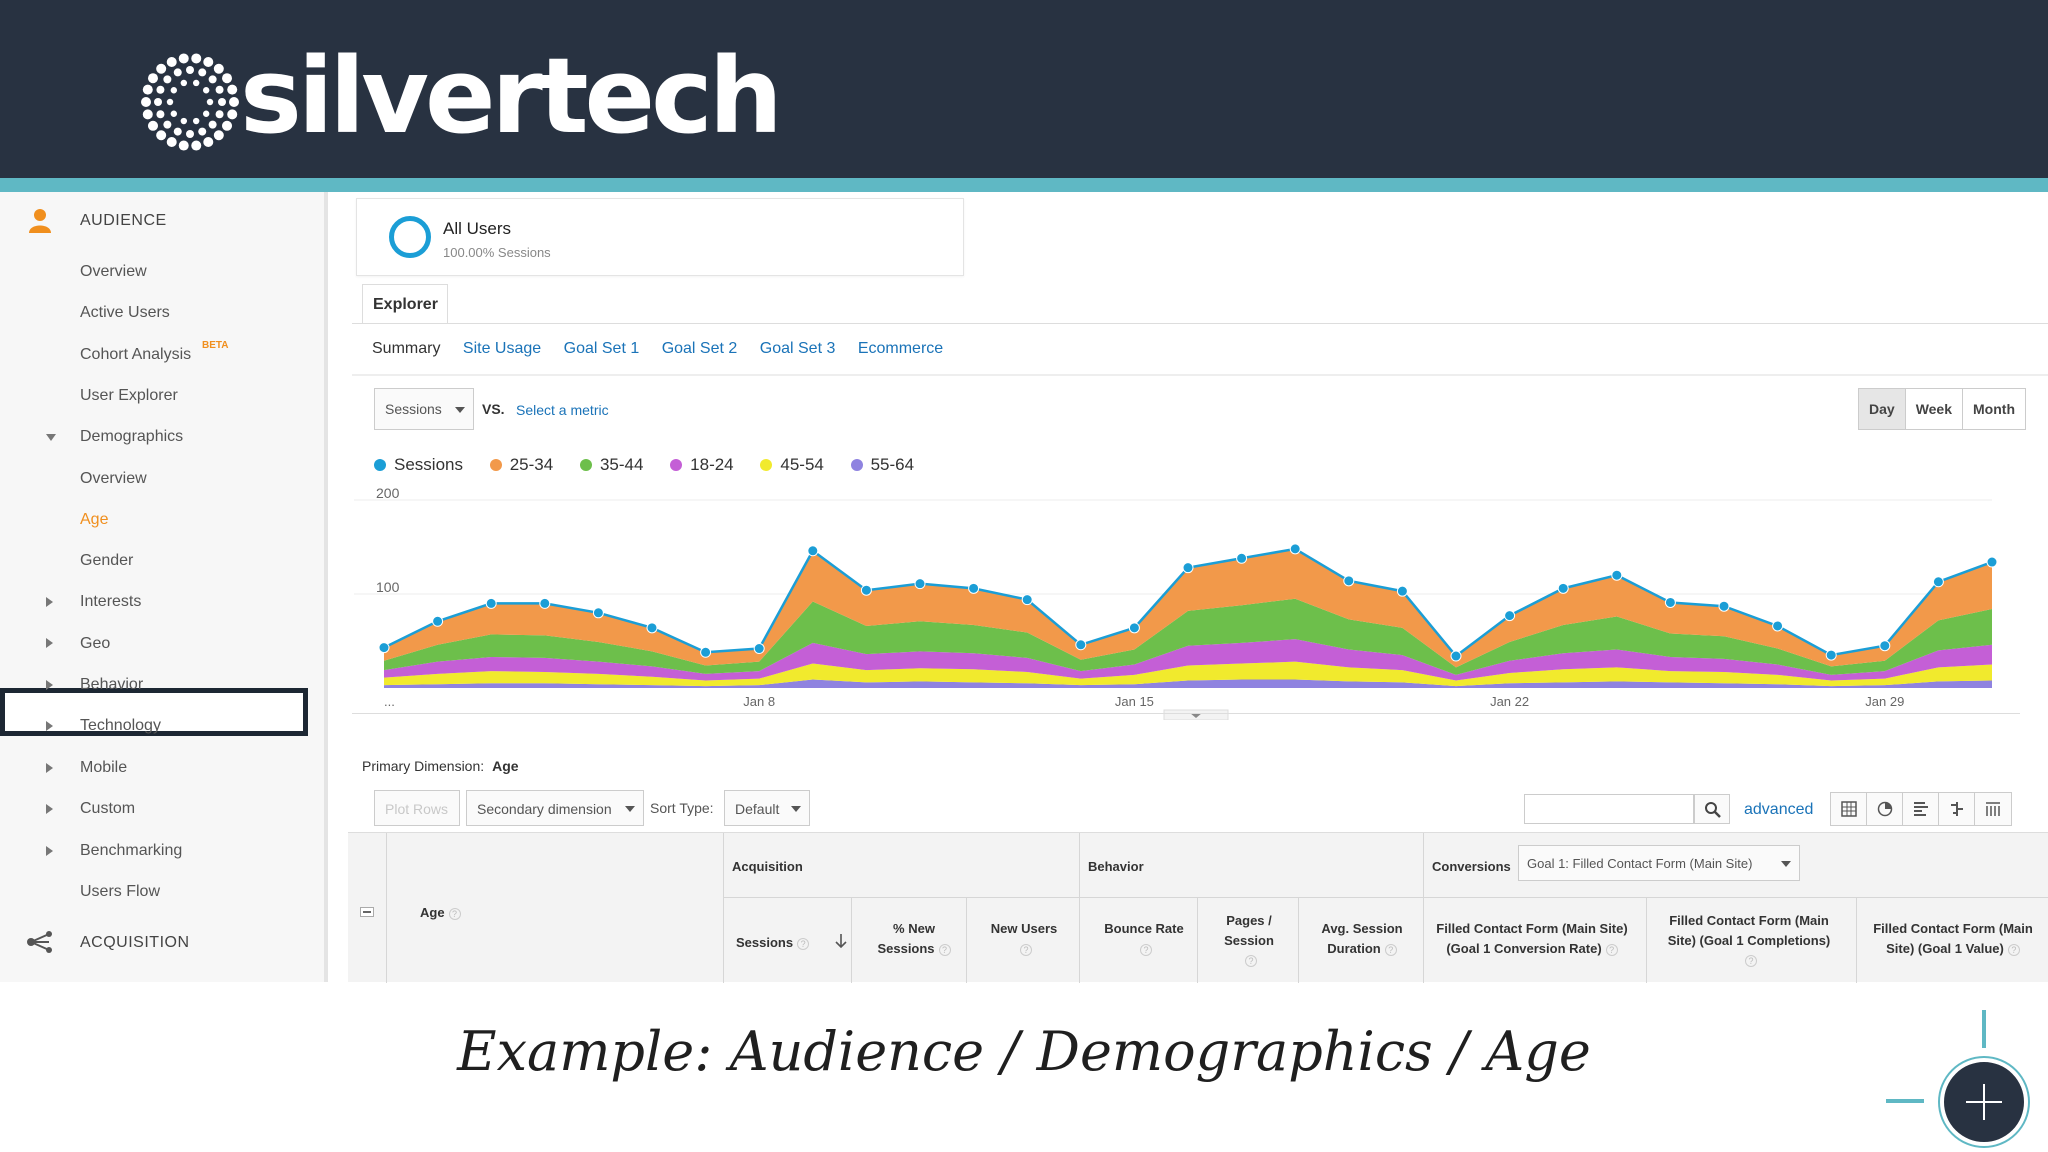  What do you see at coordinates (521, 465) in the screenshot?
I see `legend-entry-25-34: 25-34` at bounding box center [521, 465].